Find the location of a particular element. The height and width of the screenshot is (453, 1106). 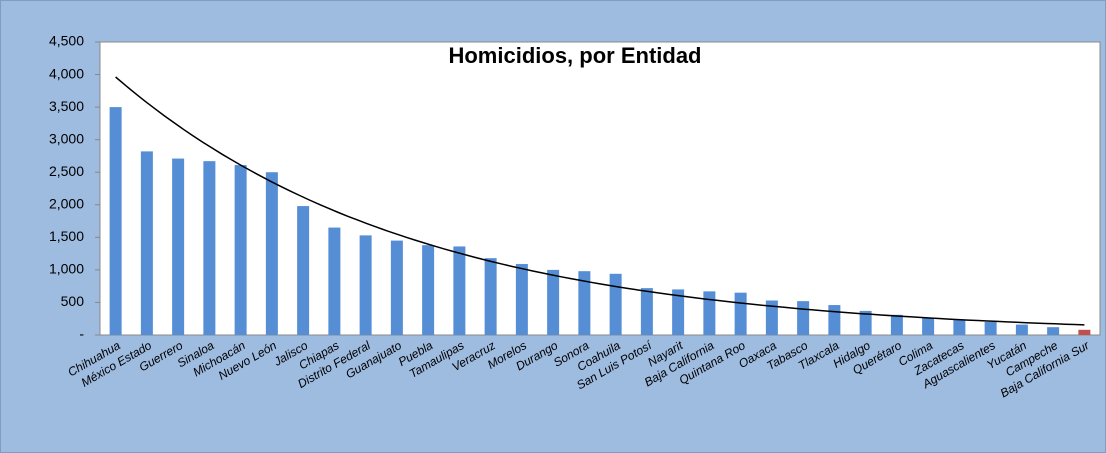

y-tick-label: 3,500 is located at coordinates (66, 106).